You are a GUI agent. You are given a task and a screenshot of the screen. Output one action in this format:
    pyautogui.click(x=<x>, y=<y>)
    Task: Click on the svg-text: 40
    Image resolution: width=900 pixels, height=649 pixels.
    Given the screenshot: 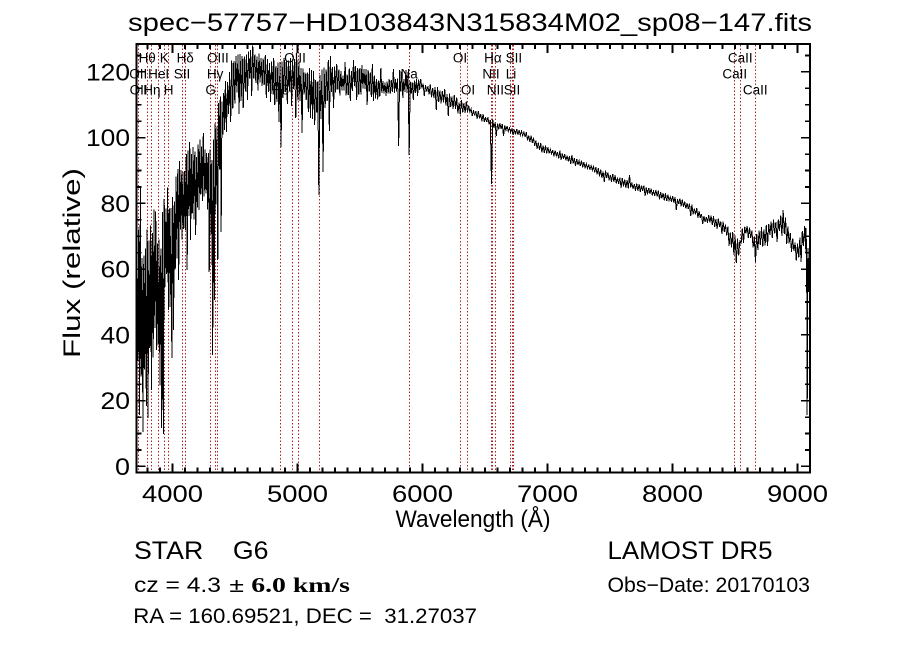 What is the action you would take?
    pyautogui.click(x=116, y=335)
    